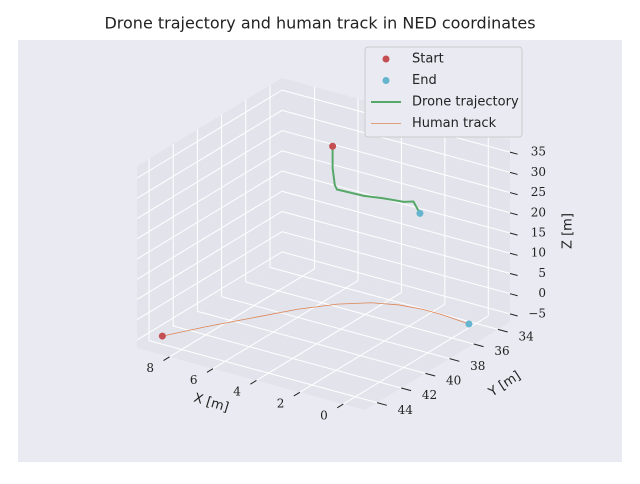 Image resolution: width=640 pixels, height=484 pixels. What do you see at coordinates (443, 92) in the screenshot?
I see `legend-box` at bounding box center [443, 92].